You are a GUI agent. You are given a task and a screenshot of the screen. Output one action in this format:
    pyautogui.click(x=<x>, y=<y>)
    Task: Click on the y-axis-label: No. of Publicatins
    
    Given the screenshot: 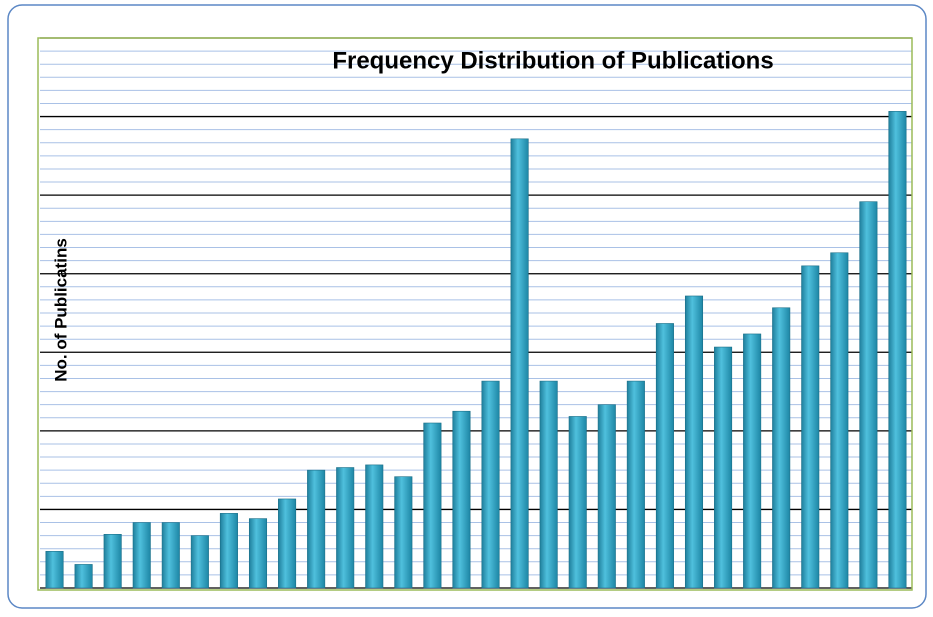 What is the action you would take?
    pyautogui.click(x=60, y=310)
    